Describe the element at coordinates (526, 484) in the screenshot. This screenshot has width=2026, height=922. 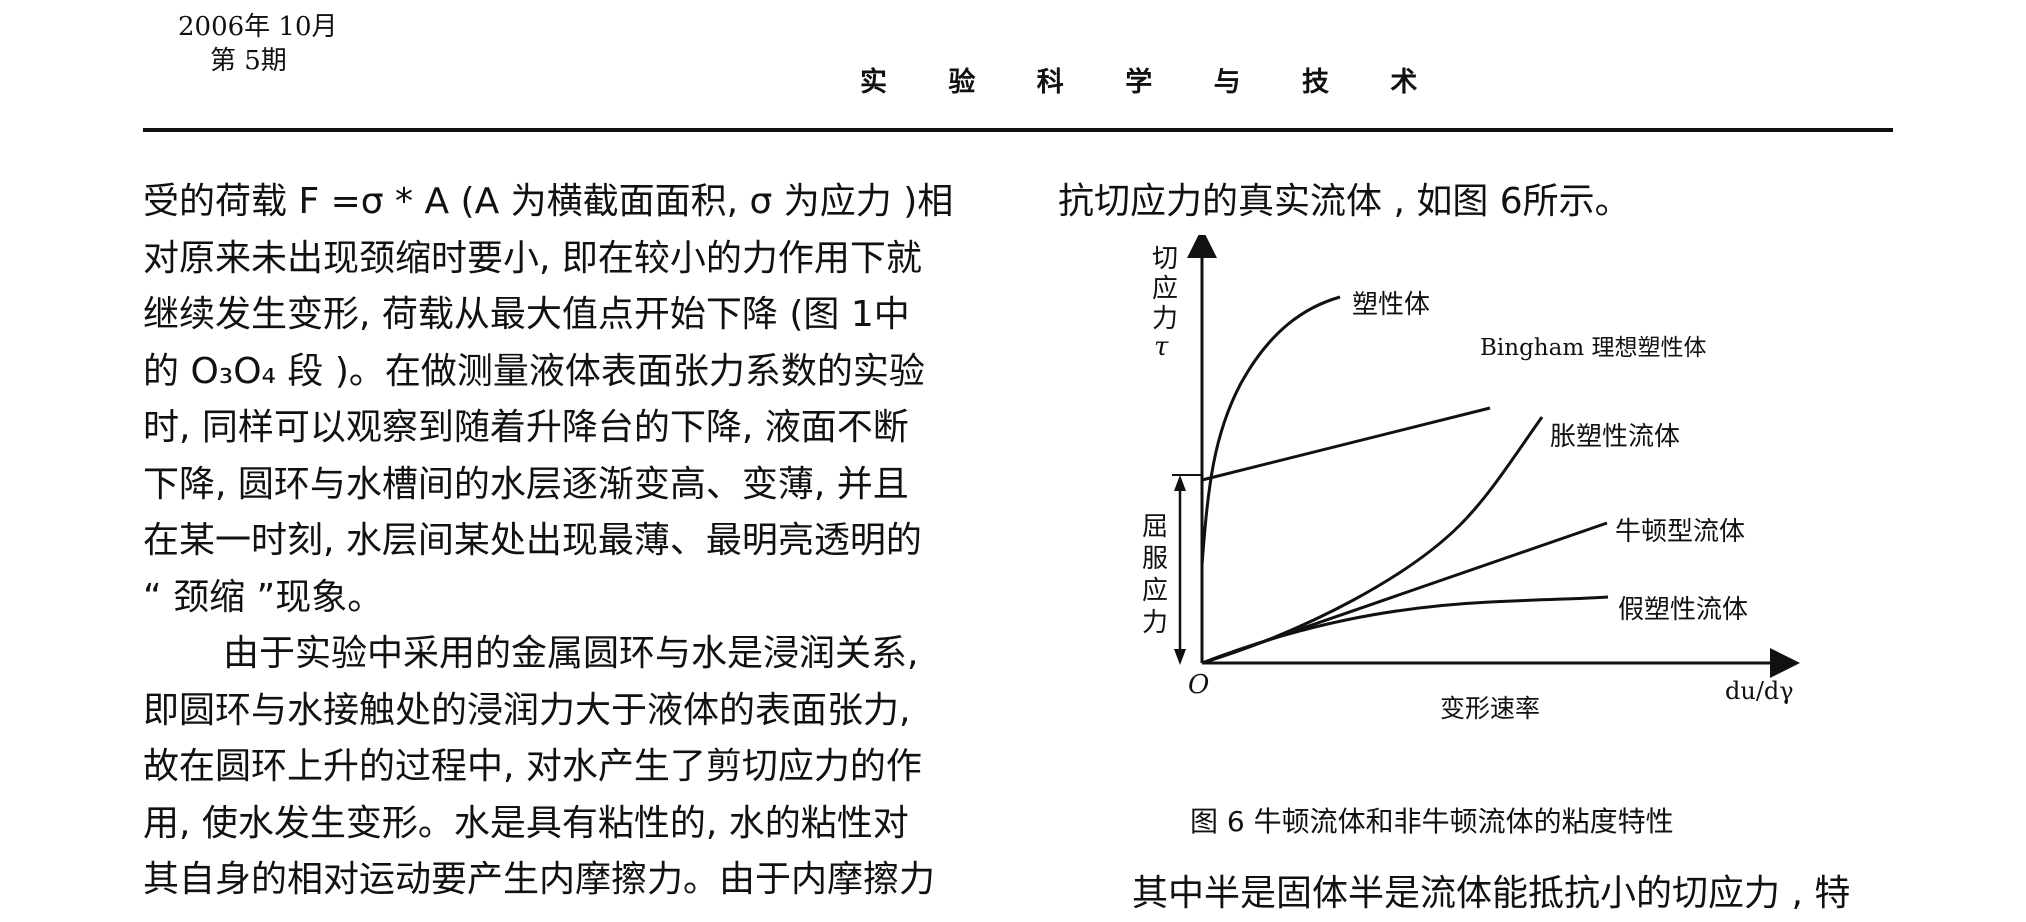
I see `text-line: 下降, 圆环与水槽间的水层逐渐变高、变薄, 并且` at that location.